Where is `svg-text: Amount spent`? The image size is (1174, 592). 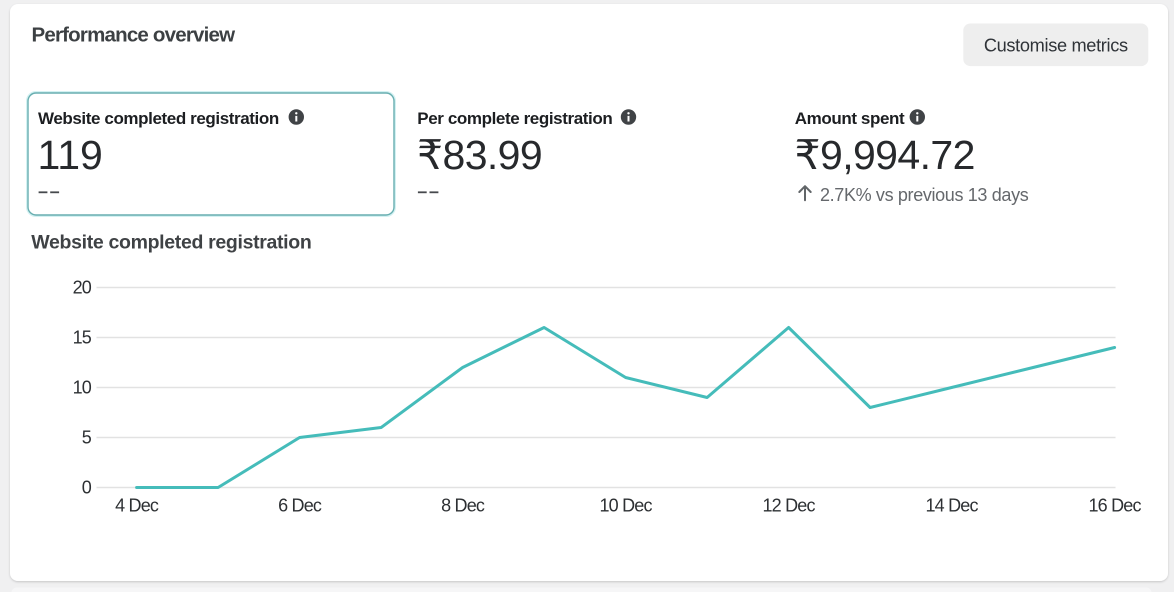 svg-text: Amount spent is located at coordinates (850, 118).